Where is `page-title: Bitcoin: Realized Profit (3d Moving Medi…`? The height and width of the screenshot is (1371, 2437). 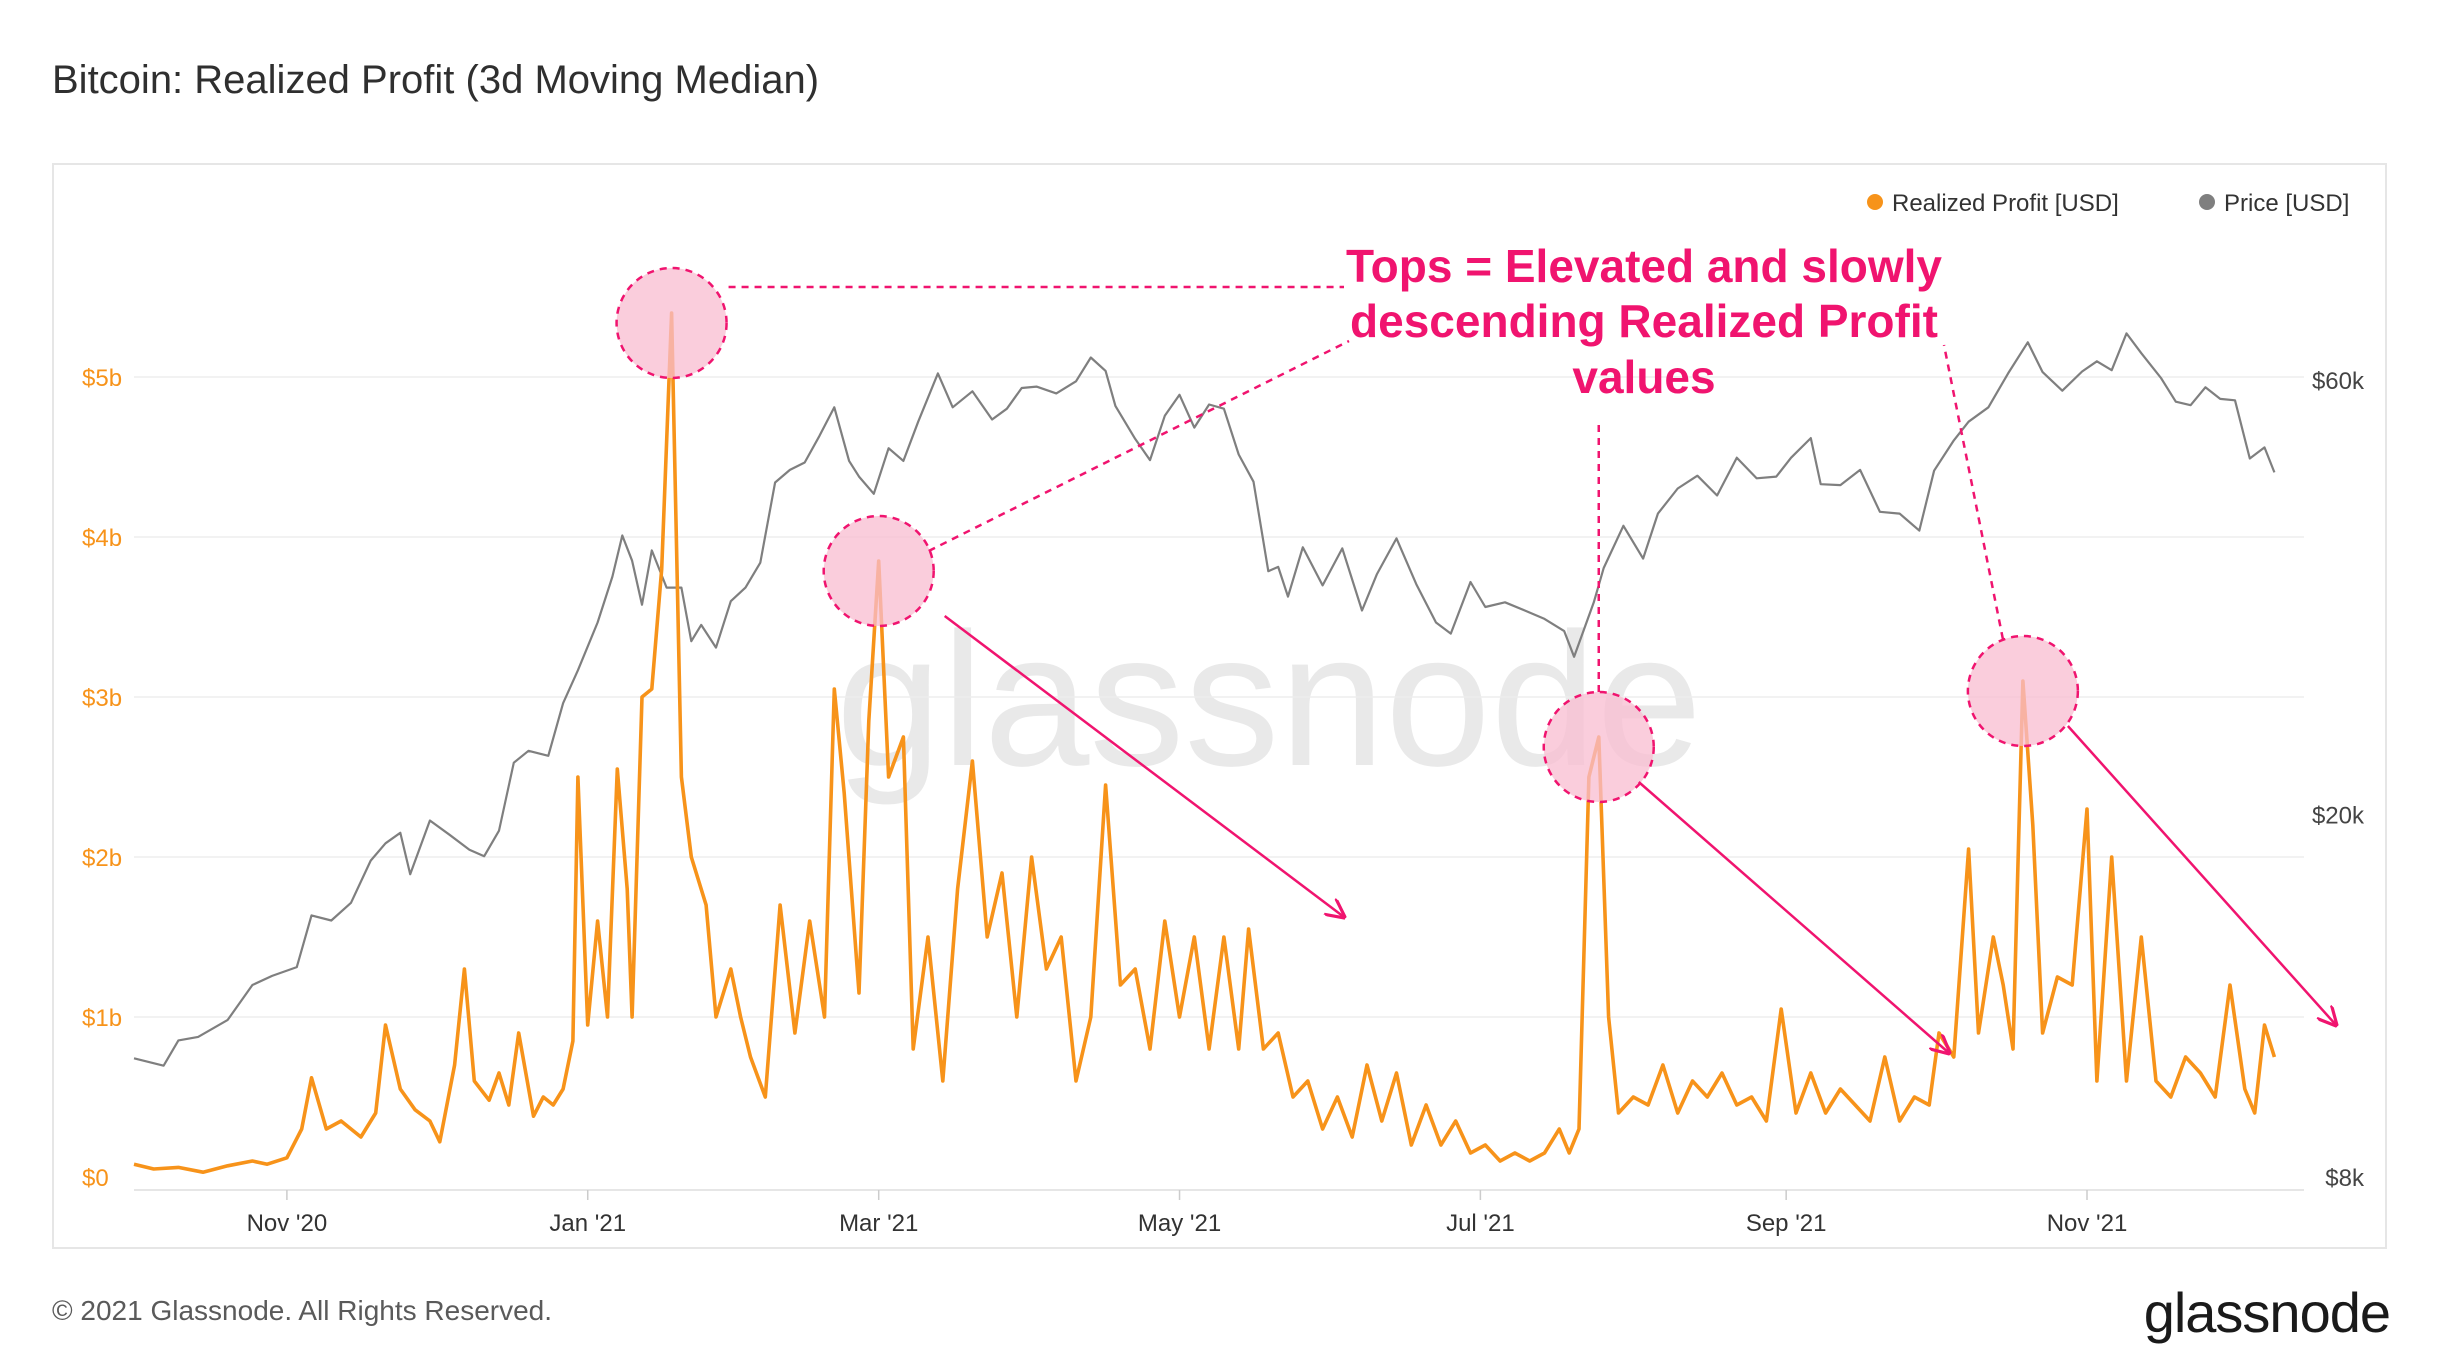 page-title: Bitcoin: Realized Profit (3d Moving Medi… is located at coordinates (436, 80).